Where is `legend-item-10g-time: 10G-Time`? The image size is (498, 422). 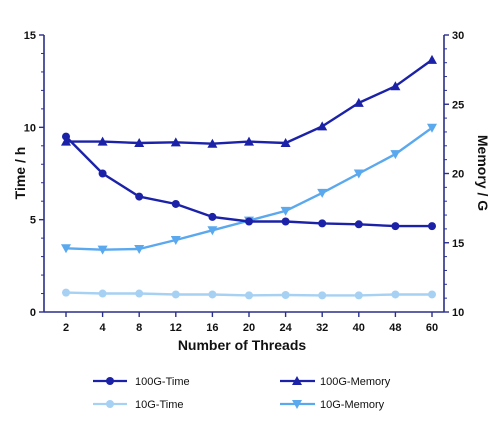
legend-item-10g-time: 10G-Time is located at coordinates (138, 405).